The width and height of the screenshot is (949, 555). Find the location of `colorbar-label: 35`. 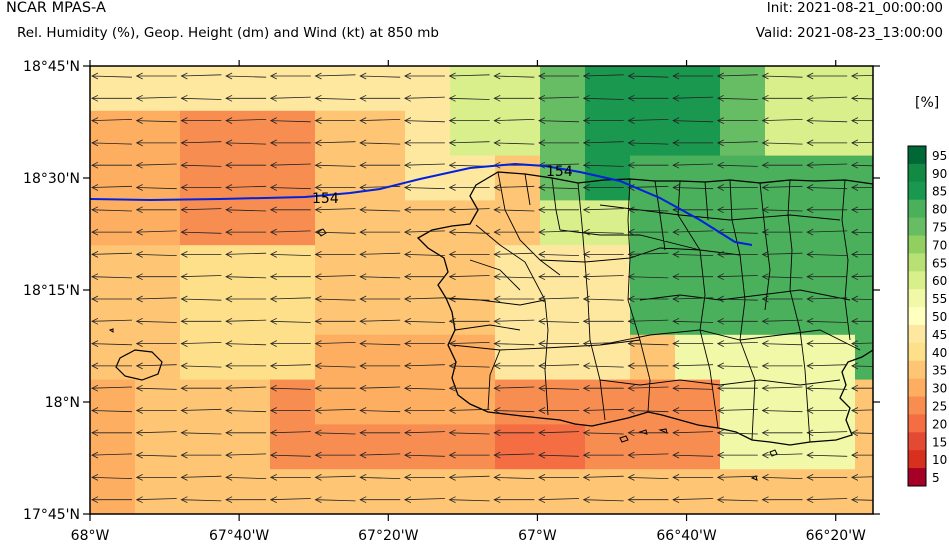

colorbar-label: 35 is located at coordinates (939, 371).